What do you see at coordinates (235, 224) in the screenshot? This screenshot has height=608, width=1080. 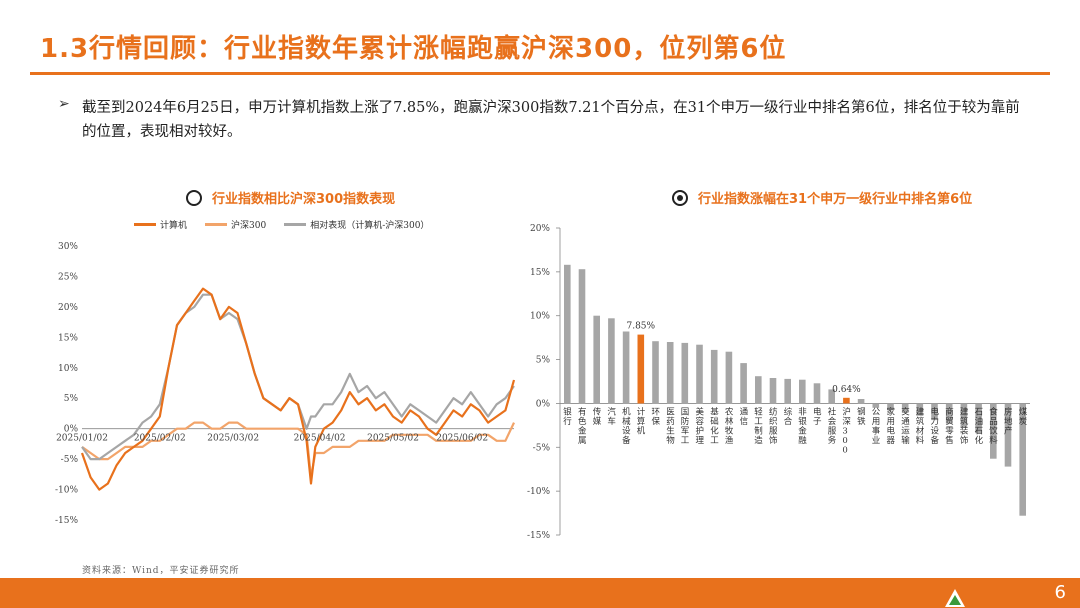 I see `legend-item-hs300: 沪深300` at bounding box center [235, 224].